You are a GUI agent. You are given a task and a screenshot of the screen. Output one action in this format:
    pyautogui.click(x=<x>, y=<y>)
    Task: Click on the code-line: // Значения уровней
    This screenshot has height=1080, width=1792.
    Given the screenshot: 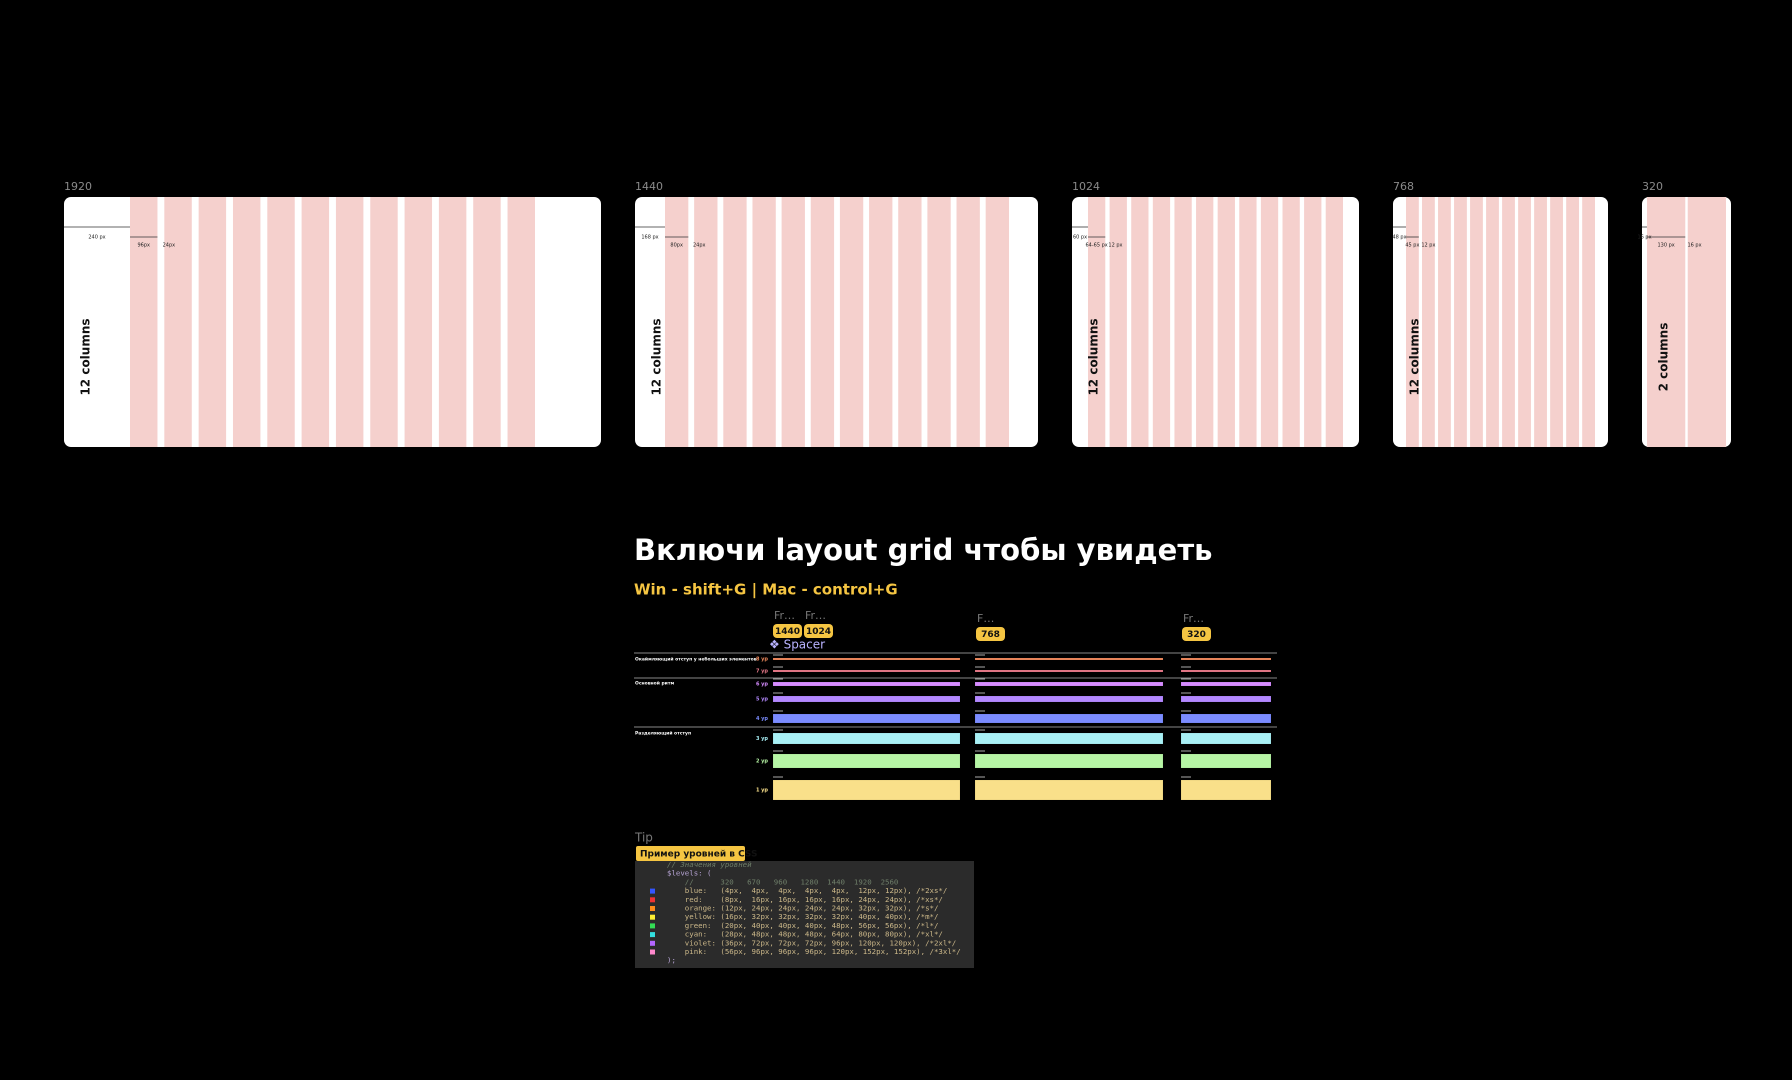 What is the action you would take?
    pyautogui.click(x=709, y=864)
    